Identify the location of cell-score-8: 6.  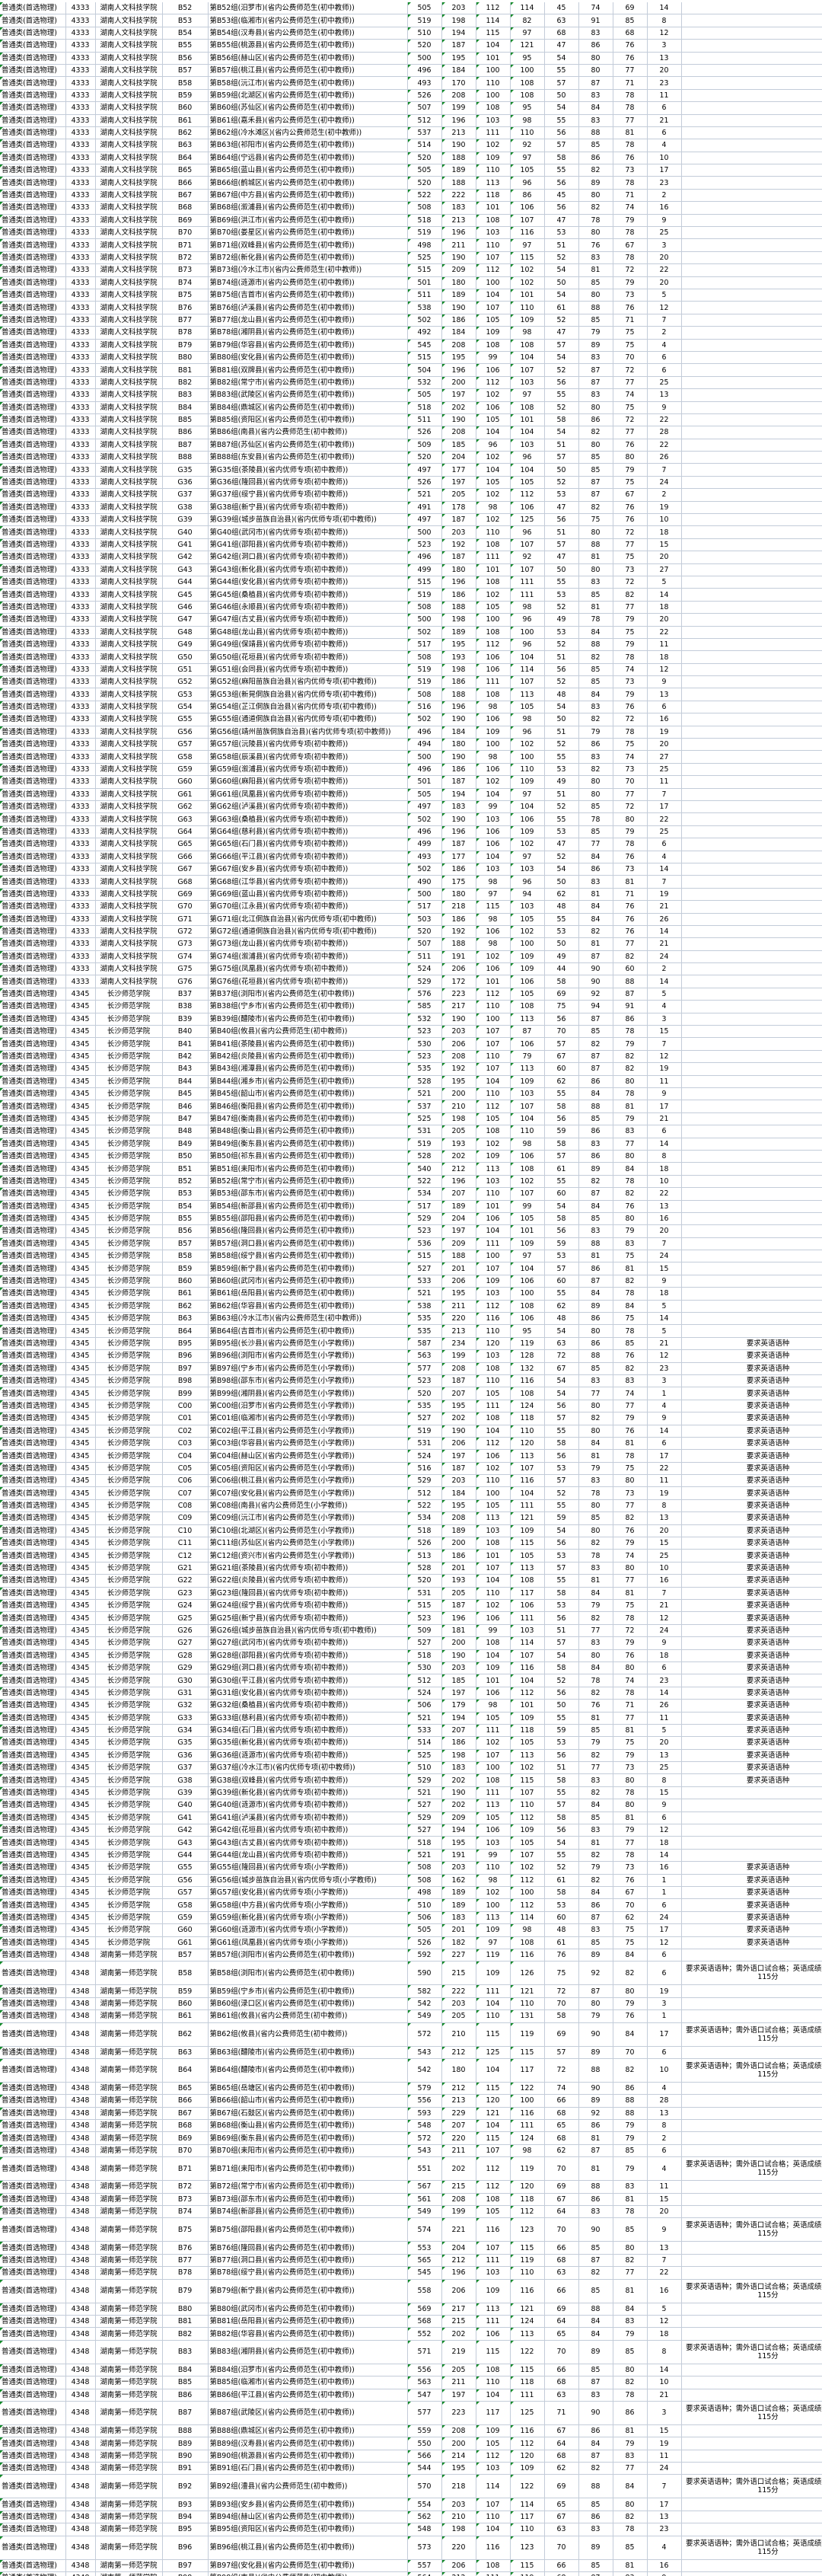
(664, 1444).